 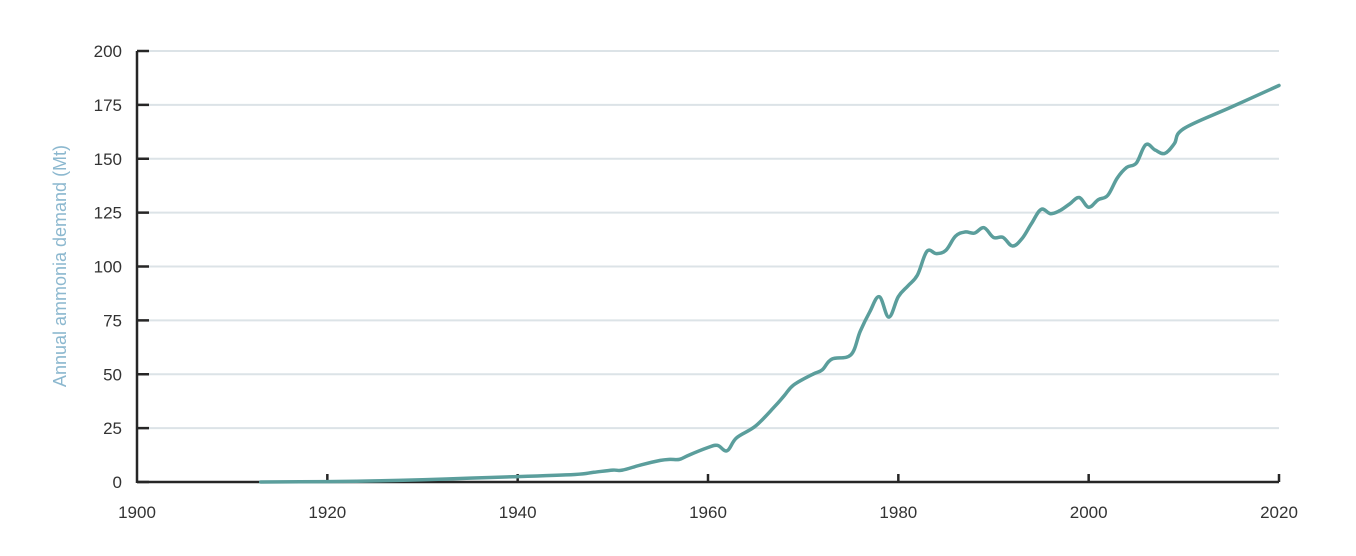 I want to click on y-tick-label: 175, so click(x=108, y=105).